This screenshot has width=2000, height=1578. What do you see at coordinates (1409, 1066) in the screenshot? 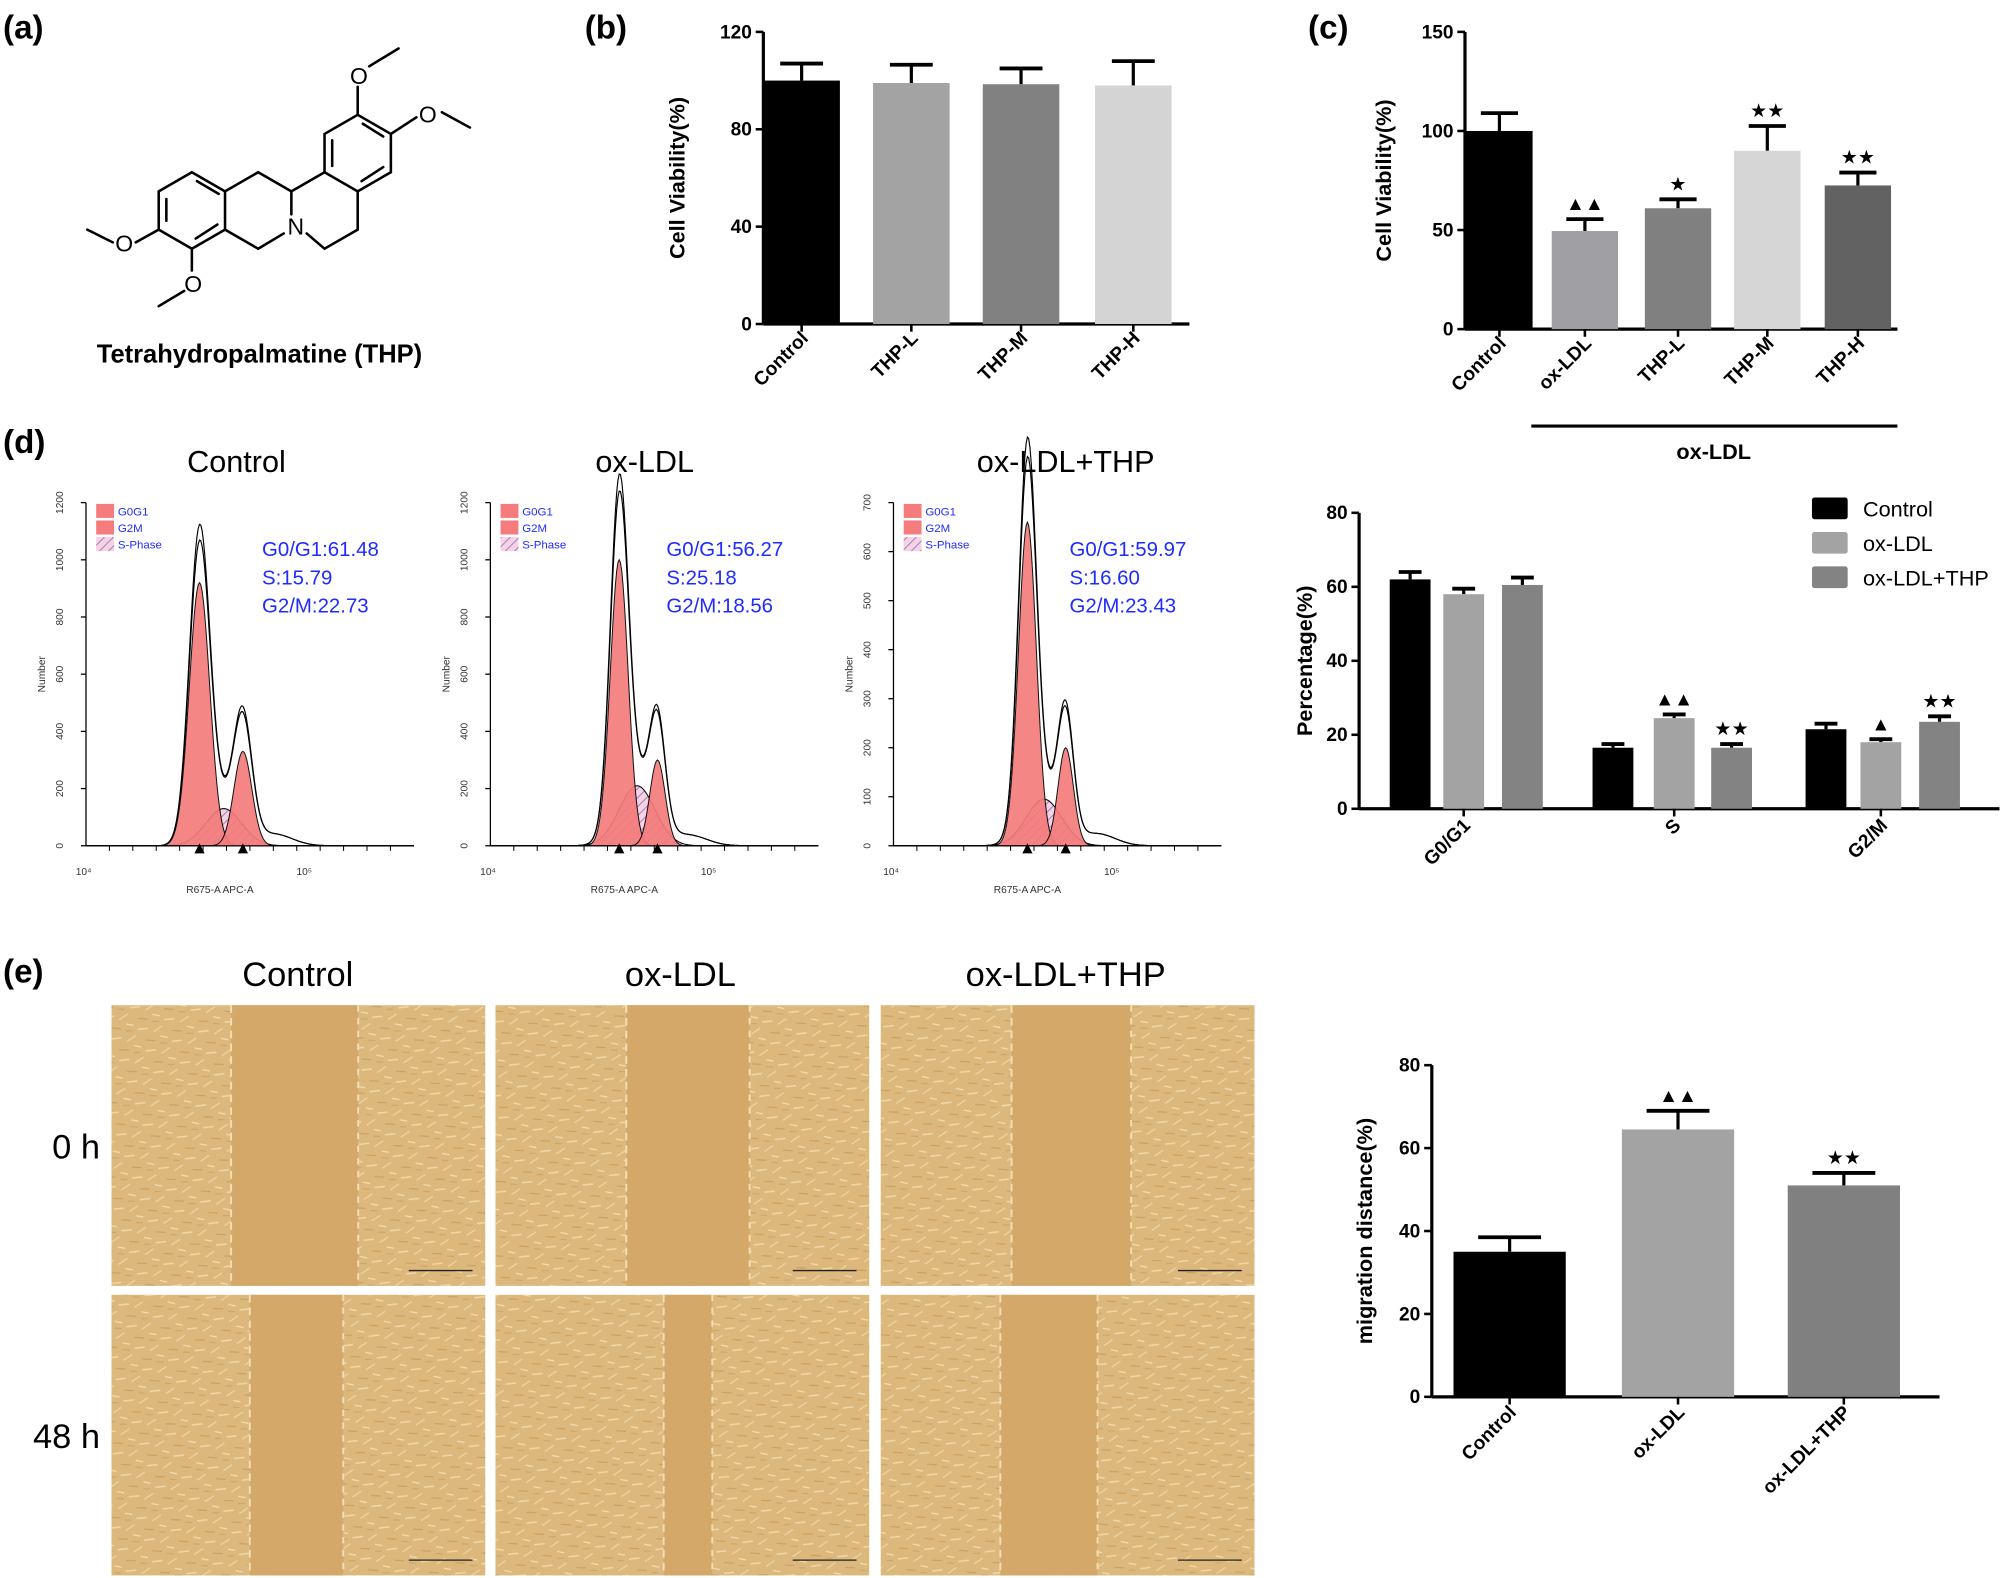
I see `y-tick-label: 80` at bounding box center [1409, 1066].